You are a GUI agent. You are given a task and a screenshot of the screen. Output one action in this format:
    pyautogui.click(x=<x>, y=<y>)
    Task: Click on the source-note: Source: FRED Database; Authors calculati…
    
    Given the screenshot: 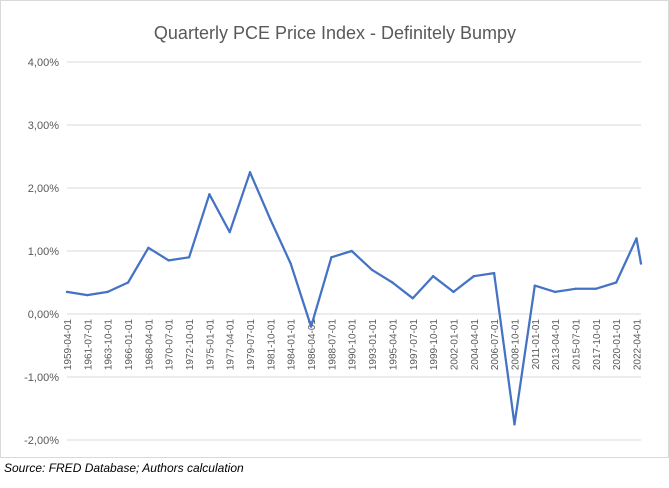 What is the action you would take?
    pyautogui.click(x=124, y=468)
    